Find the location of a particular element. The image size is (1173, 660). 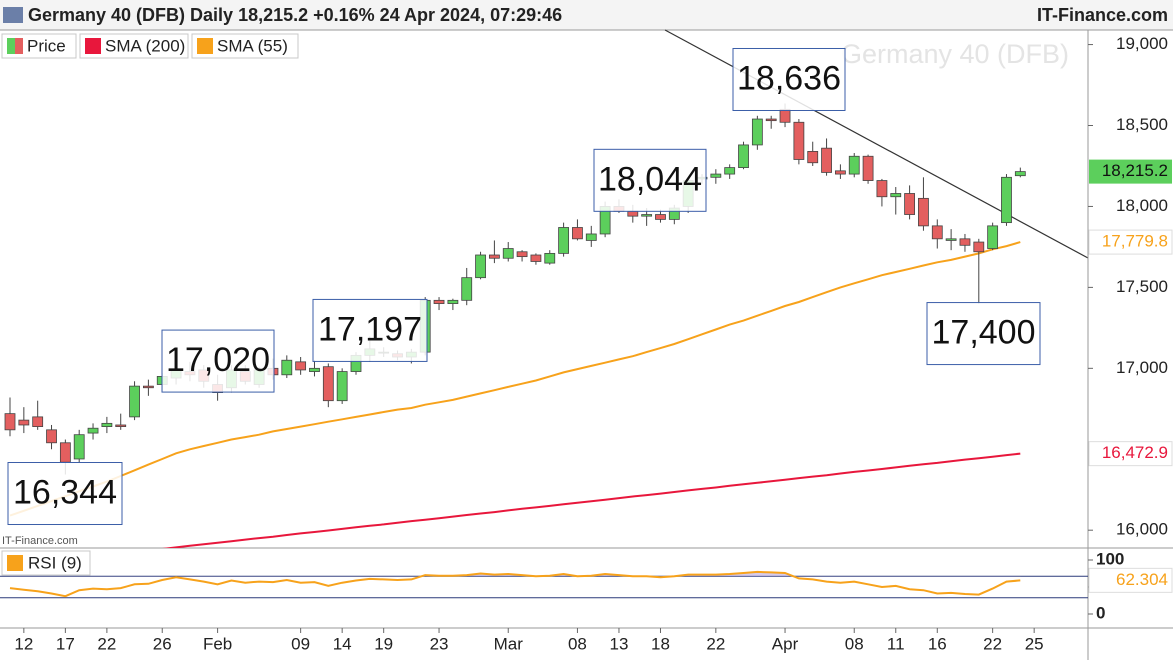

header-bar is located at coordinates (586, 15).